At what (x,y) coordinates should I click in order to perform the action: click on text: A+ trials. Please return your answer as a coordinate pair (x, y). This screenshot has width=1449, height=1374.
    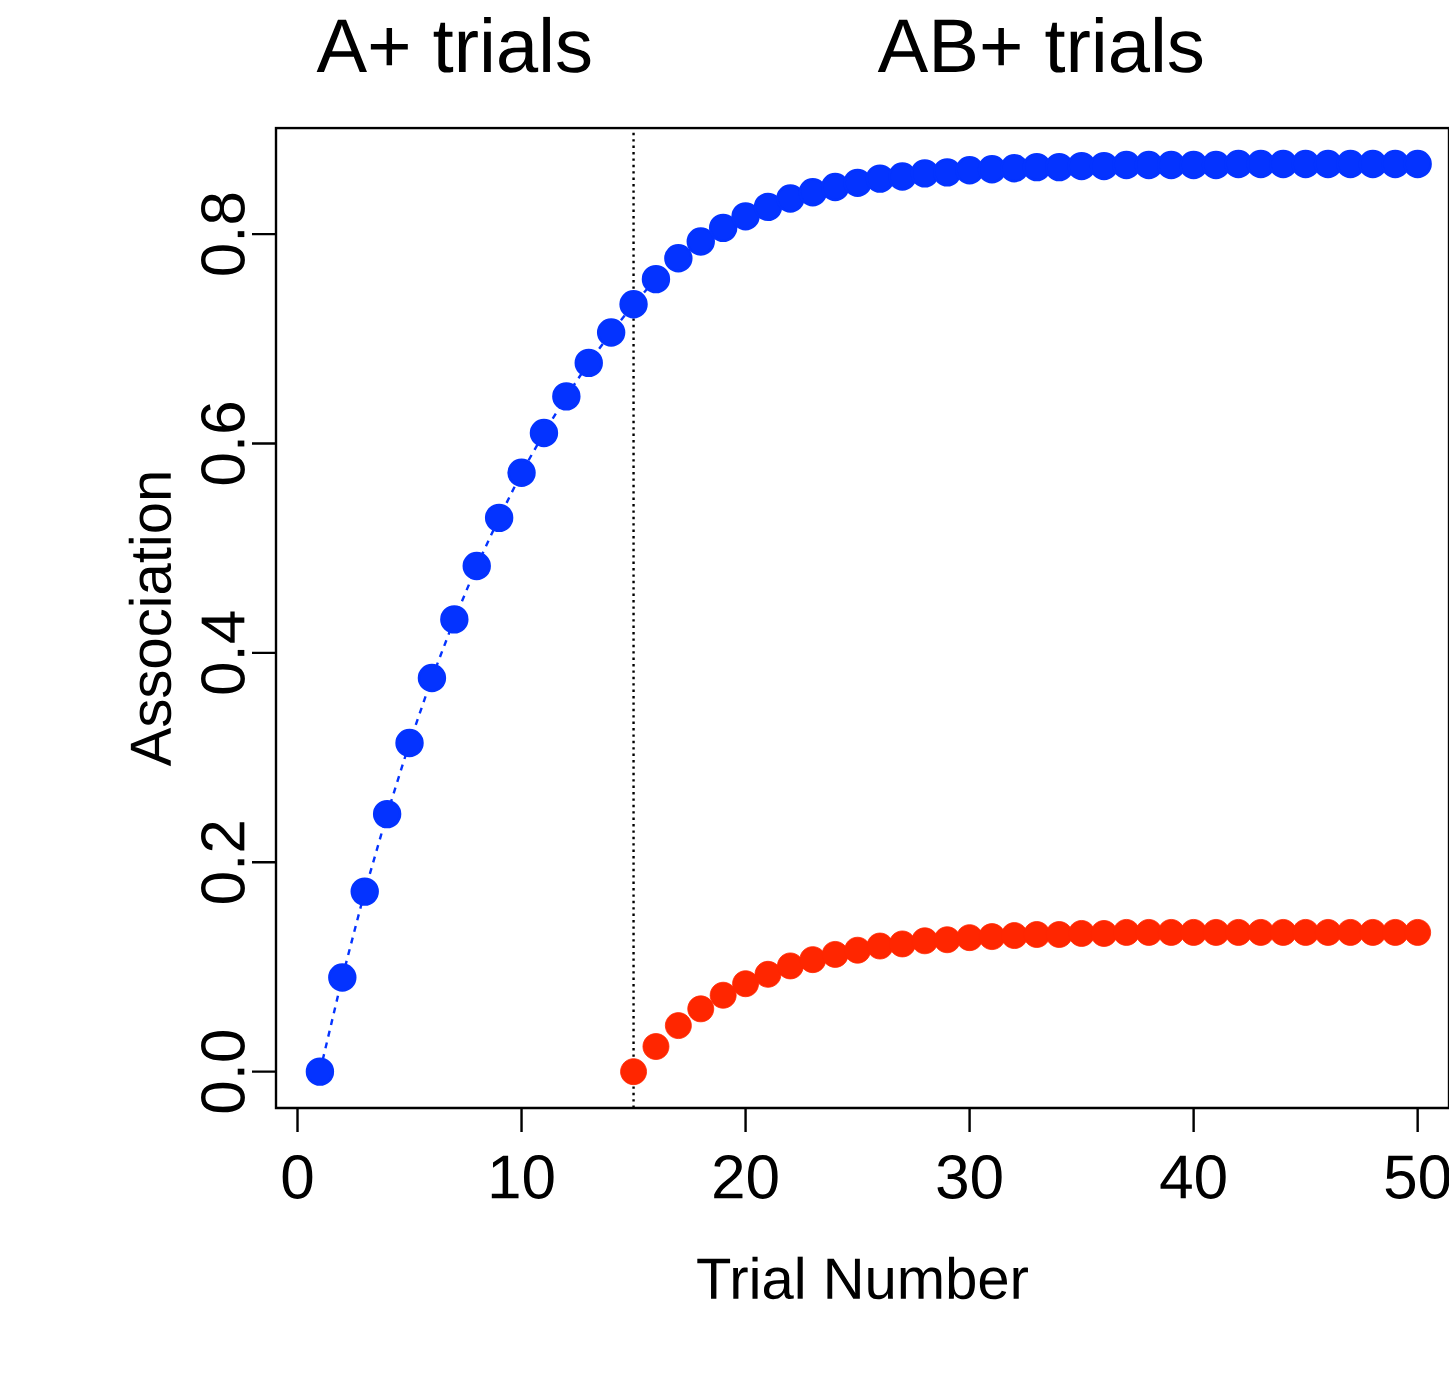
    Looking at the image, I should click on (453, 44).